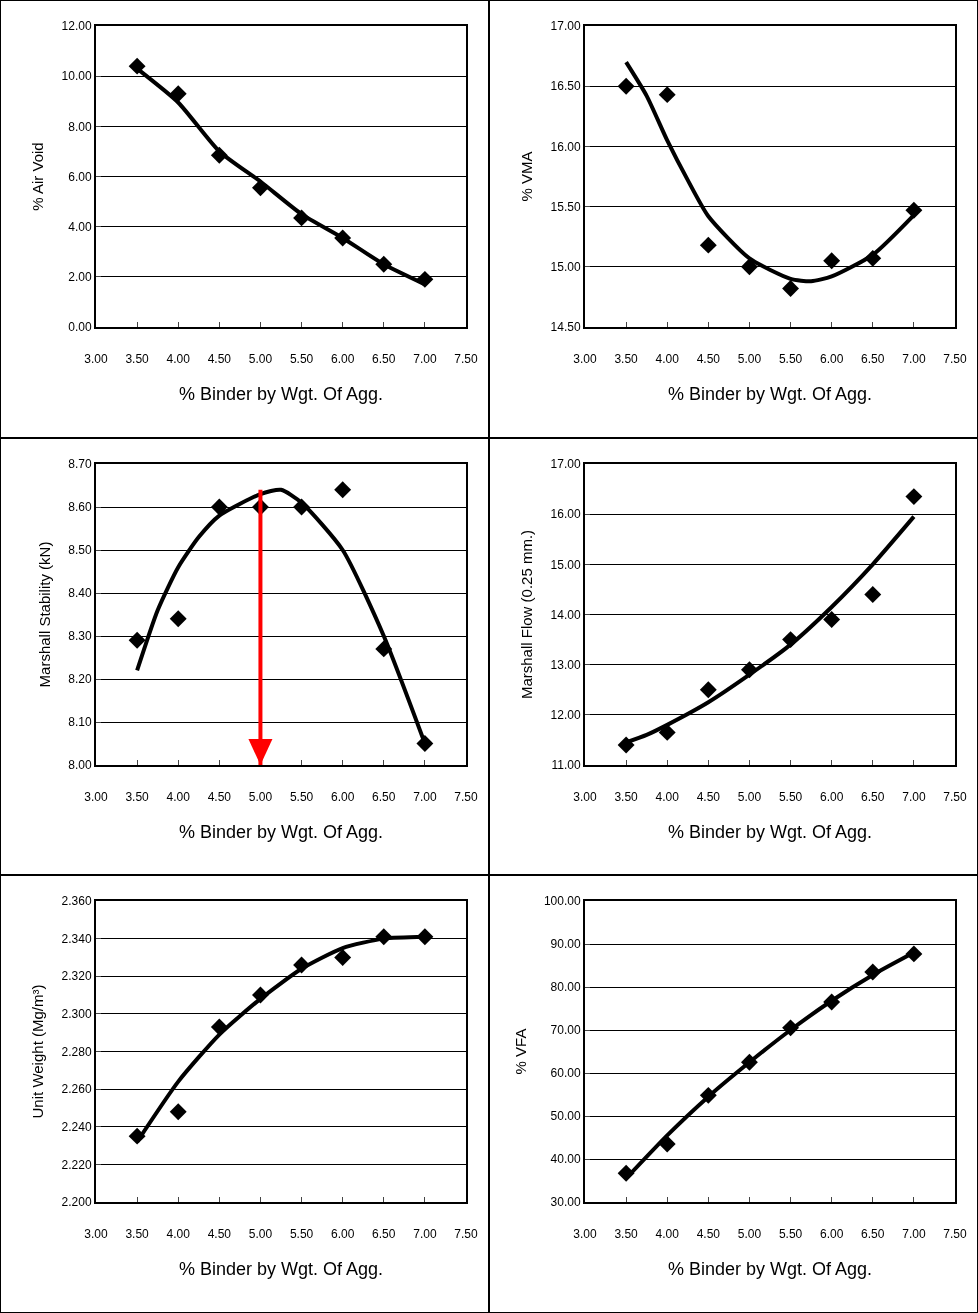 The height and width of the screenshot is (1313, 978). Describe the element at coordinates (80, 226) in the screenshot. I see `y-tick-label: 4.00` at that location.